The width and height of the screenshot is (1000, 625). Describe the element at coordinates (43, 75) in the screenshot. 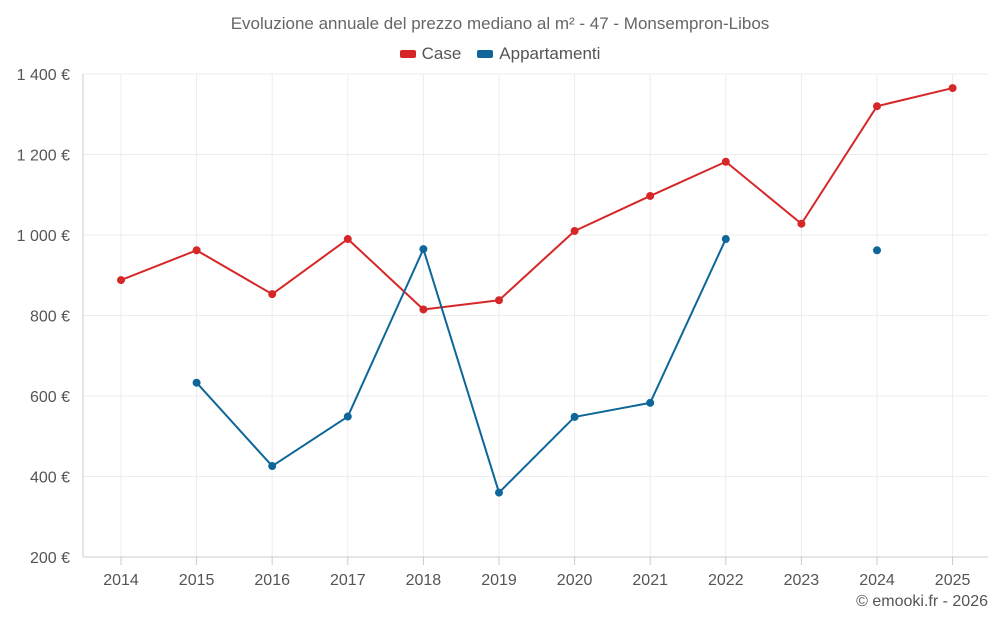

I see `y-tick-label: 1 400 €` at that location.